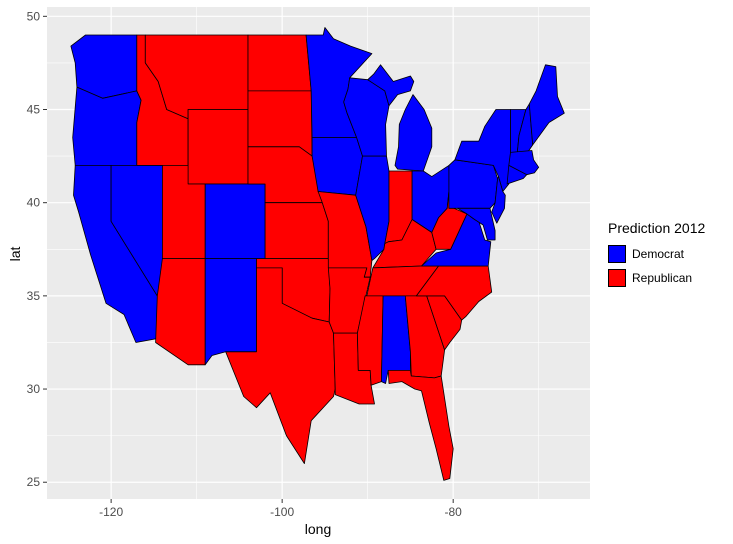  I want to click on state-fl, so click(420, 425).